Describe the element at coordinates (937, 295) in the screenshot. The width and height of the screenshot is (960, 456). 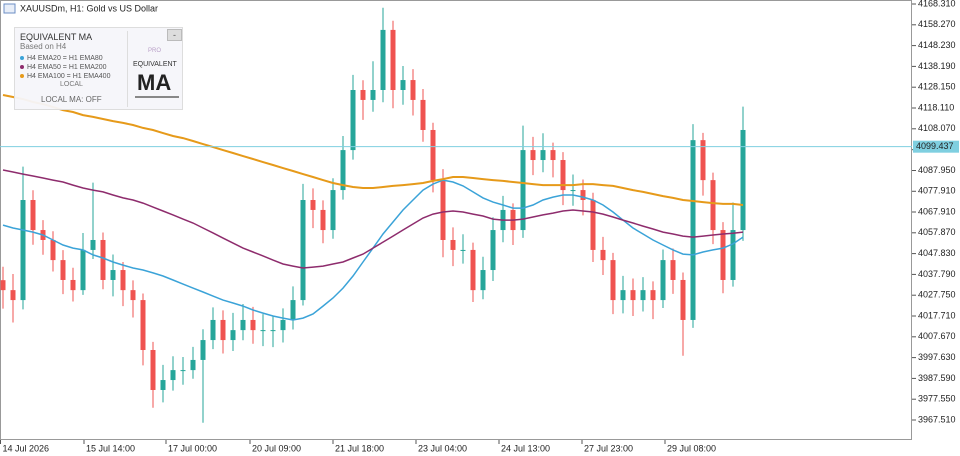
I see `y-tick-label: 4027.750` at that location.